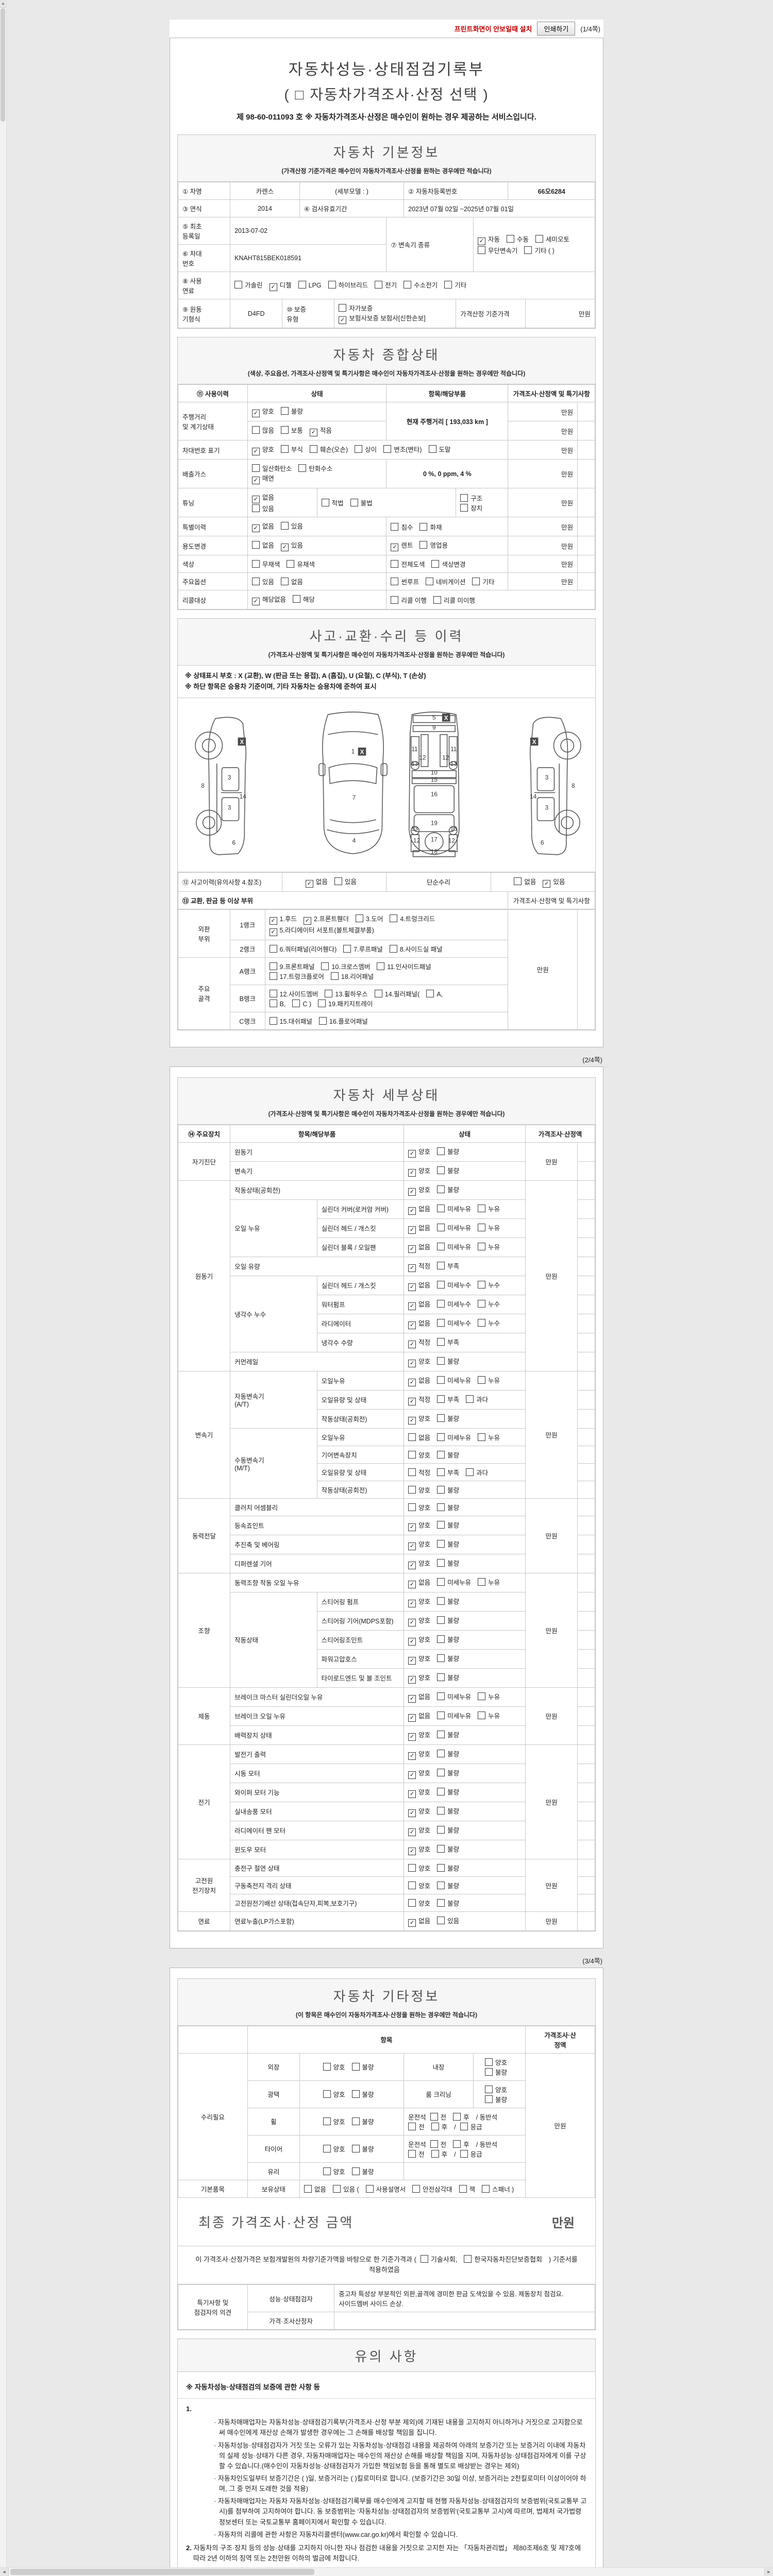 Image resolution: width=773 pixels, height=2576 pixels. I want to click on vertical-scrollbar: ▲, so click(3, 1284).